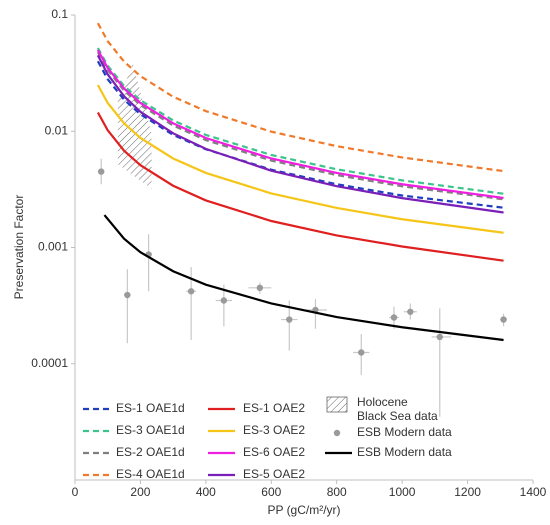 The height and width of the screenshot is (525, 550). I want to click on x-tick-label: 1000, so click(402, 492).